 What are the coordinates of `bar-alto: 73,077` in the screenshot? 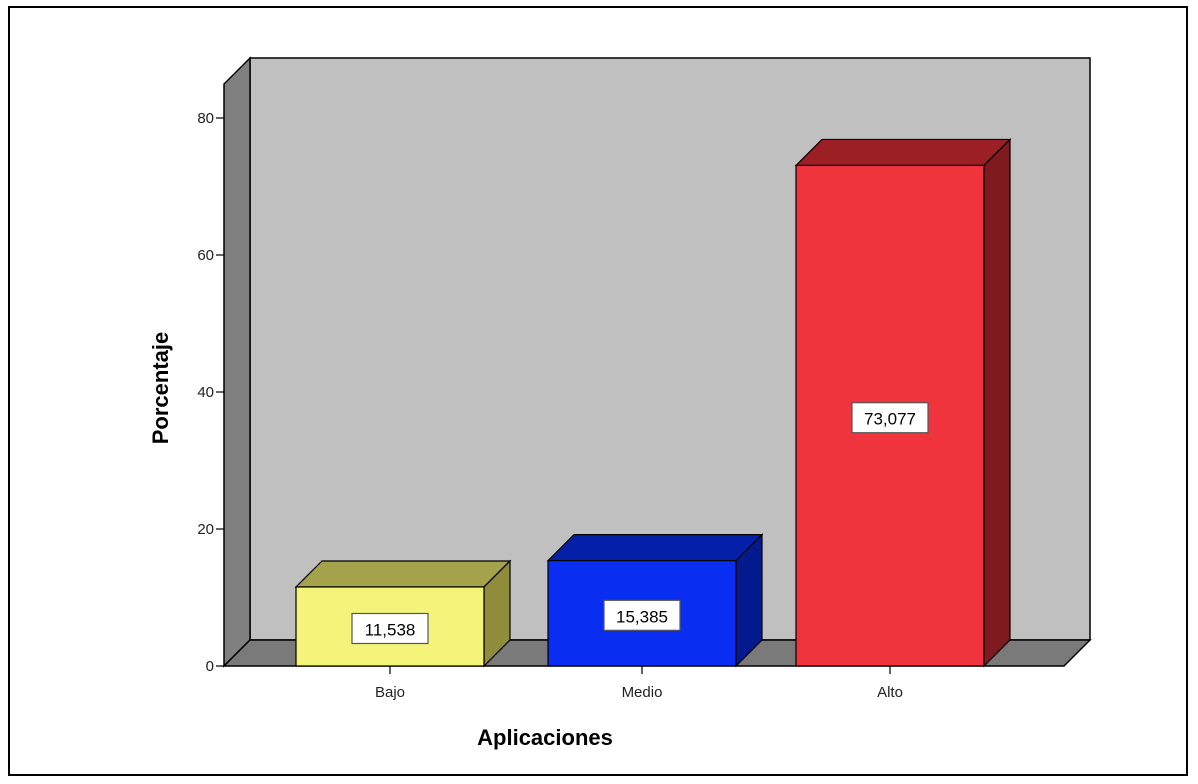 It's located at (903, 402).